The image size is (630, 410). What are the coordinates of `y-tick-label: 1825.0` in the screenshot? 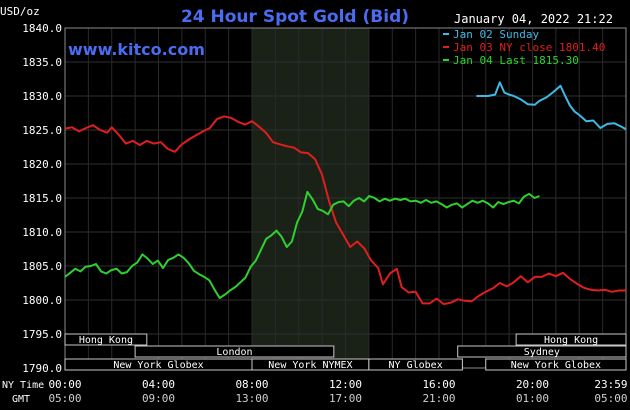 It's located at (42, 130).